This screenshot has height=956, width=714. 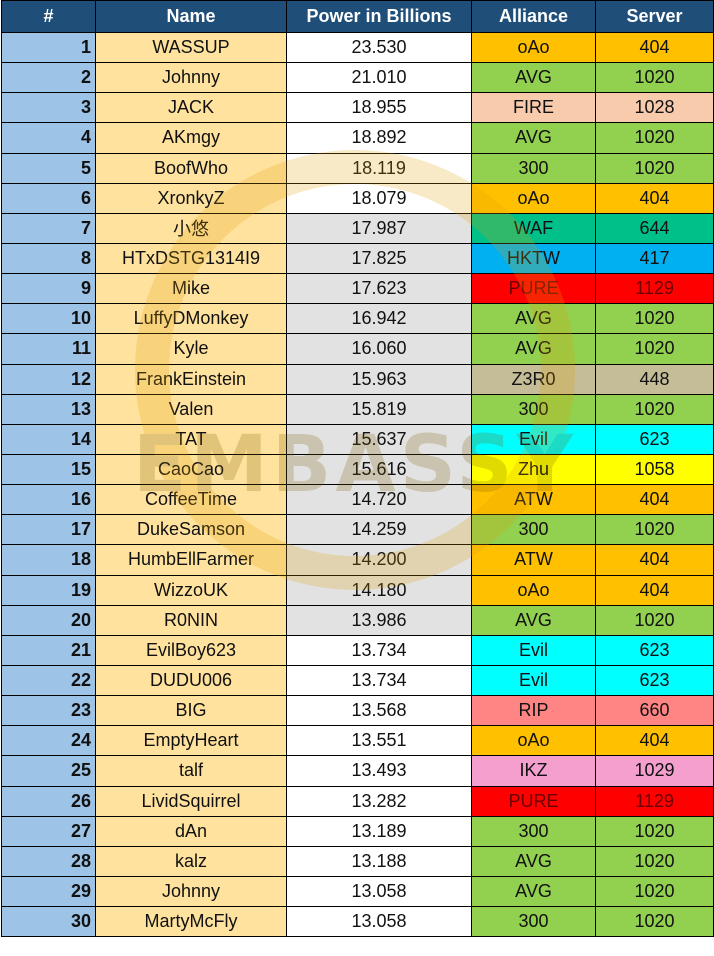 What do you see at coordinates (379, 349) in the screenshot?
I see `power-cell: 16.060` at bounding box center [379, 349].